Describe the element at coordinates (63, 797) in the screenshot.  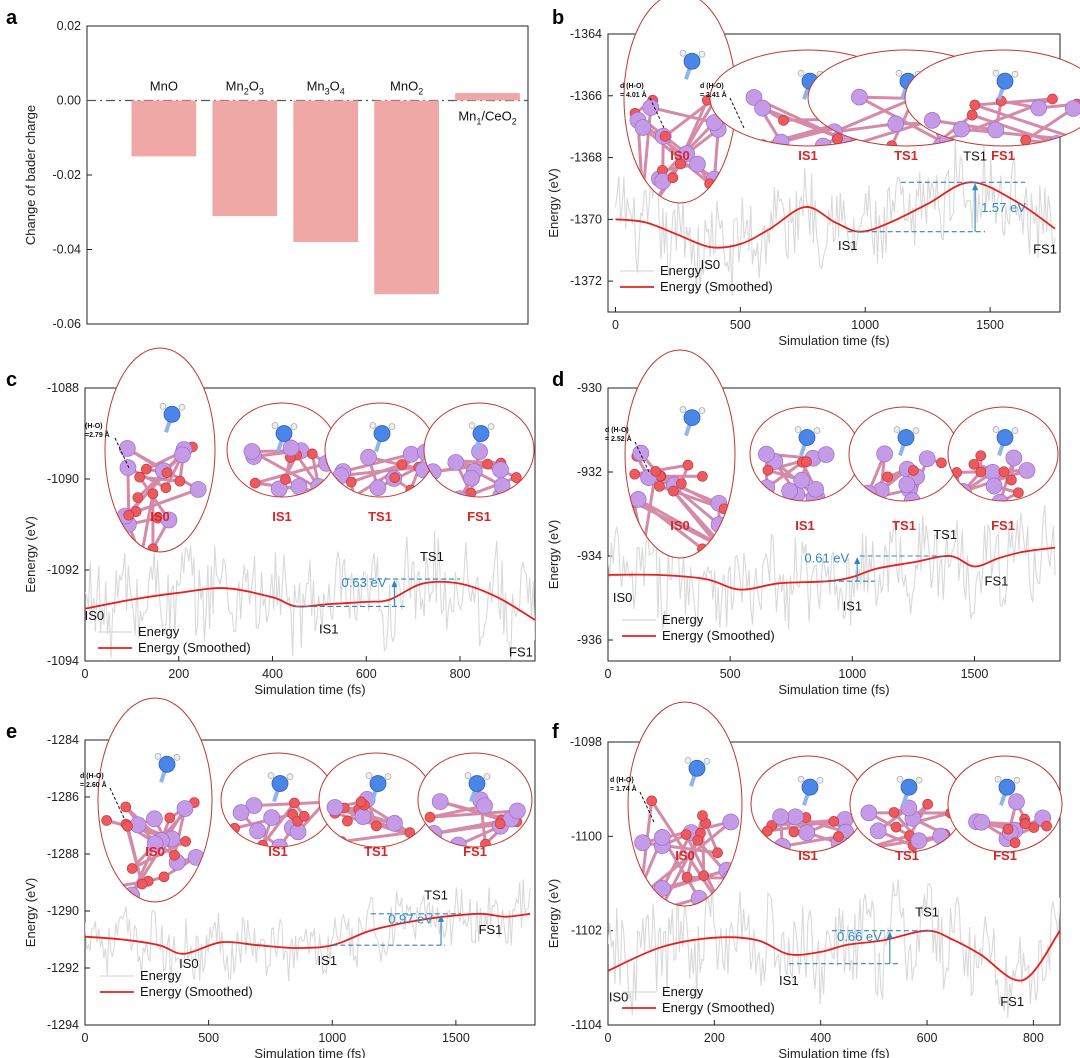
I see `y-tick-label: -1286` at that location.